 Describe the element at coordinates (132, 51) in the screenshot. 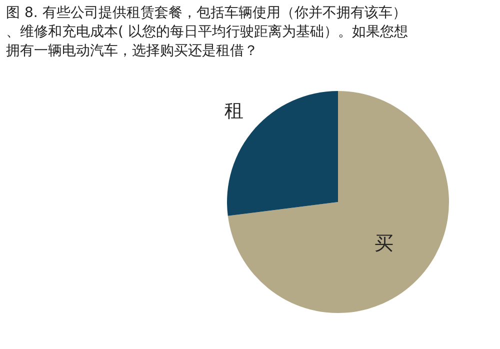

I see `title: 拥有一辆电动汽车，选择购买还是租借？` at that location.